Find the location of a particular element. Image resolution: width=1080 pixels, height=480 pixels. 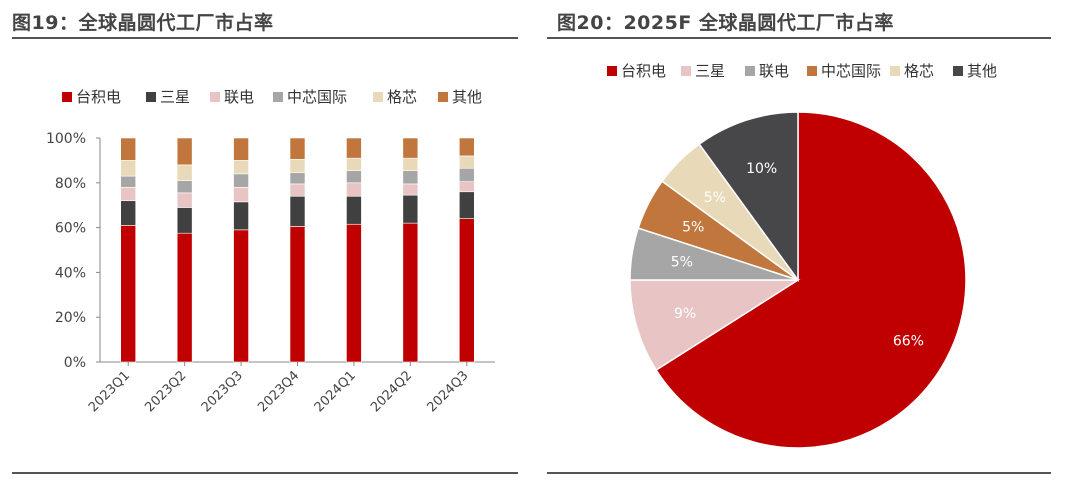

pie-legend: 台积电 三星 联电 中芯国际 格芯 其他 is located at coordinates (802, 71).